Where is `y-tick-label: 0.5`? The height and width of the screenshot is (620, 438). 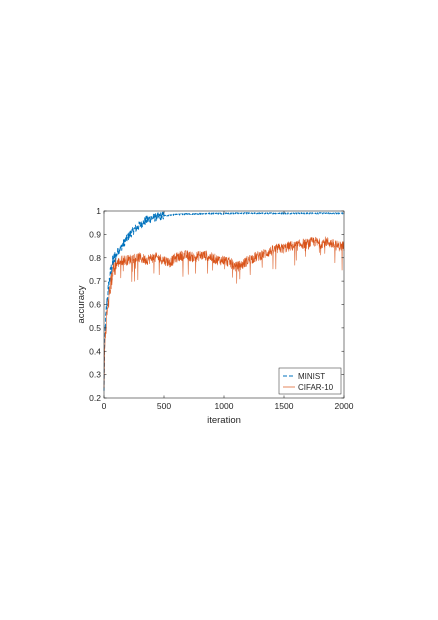 y-tick-label: 0.5 is located at coordinates (95, 328).